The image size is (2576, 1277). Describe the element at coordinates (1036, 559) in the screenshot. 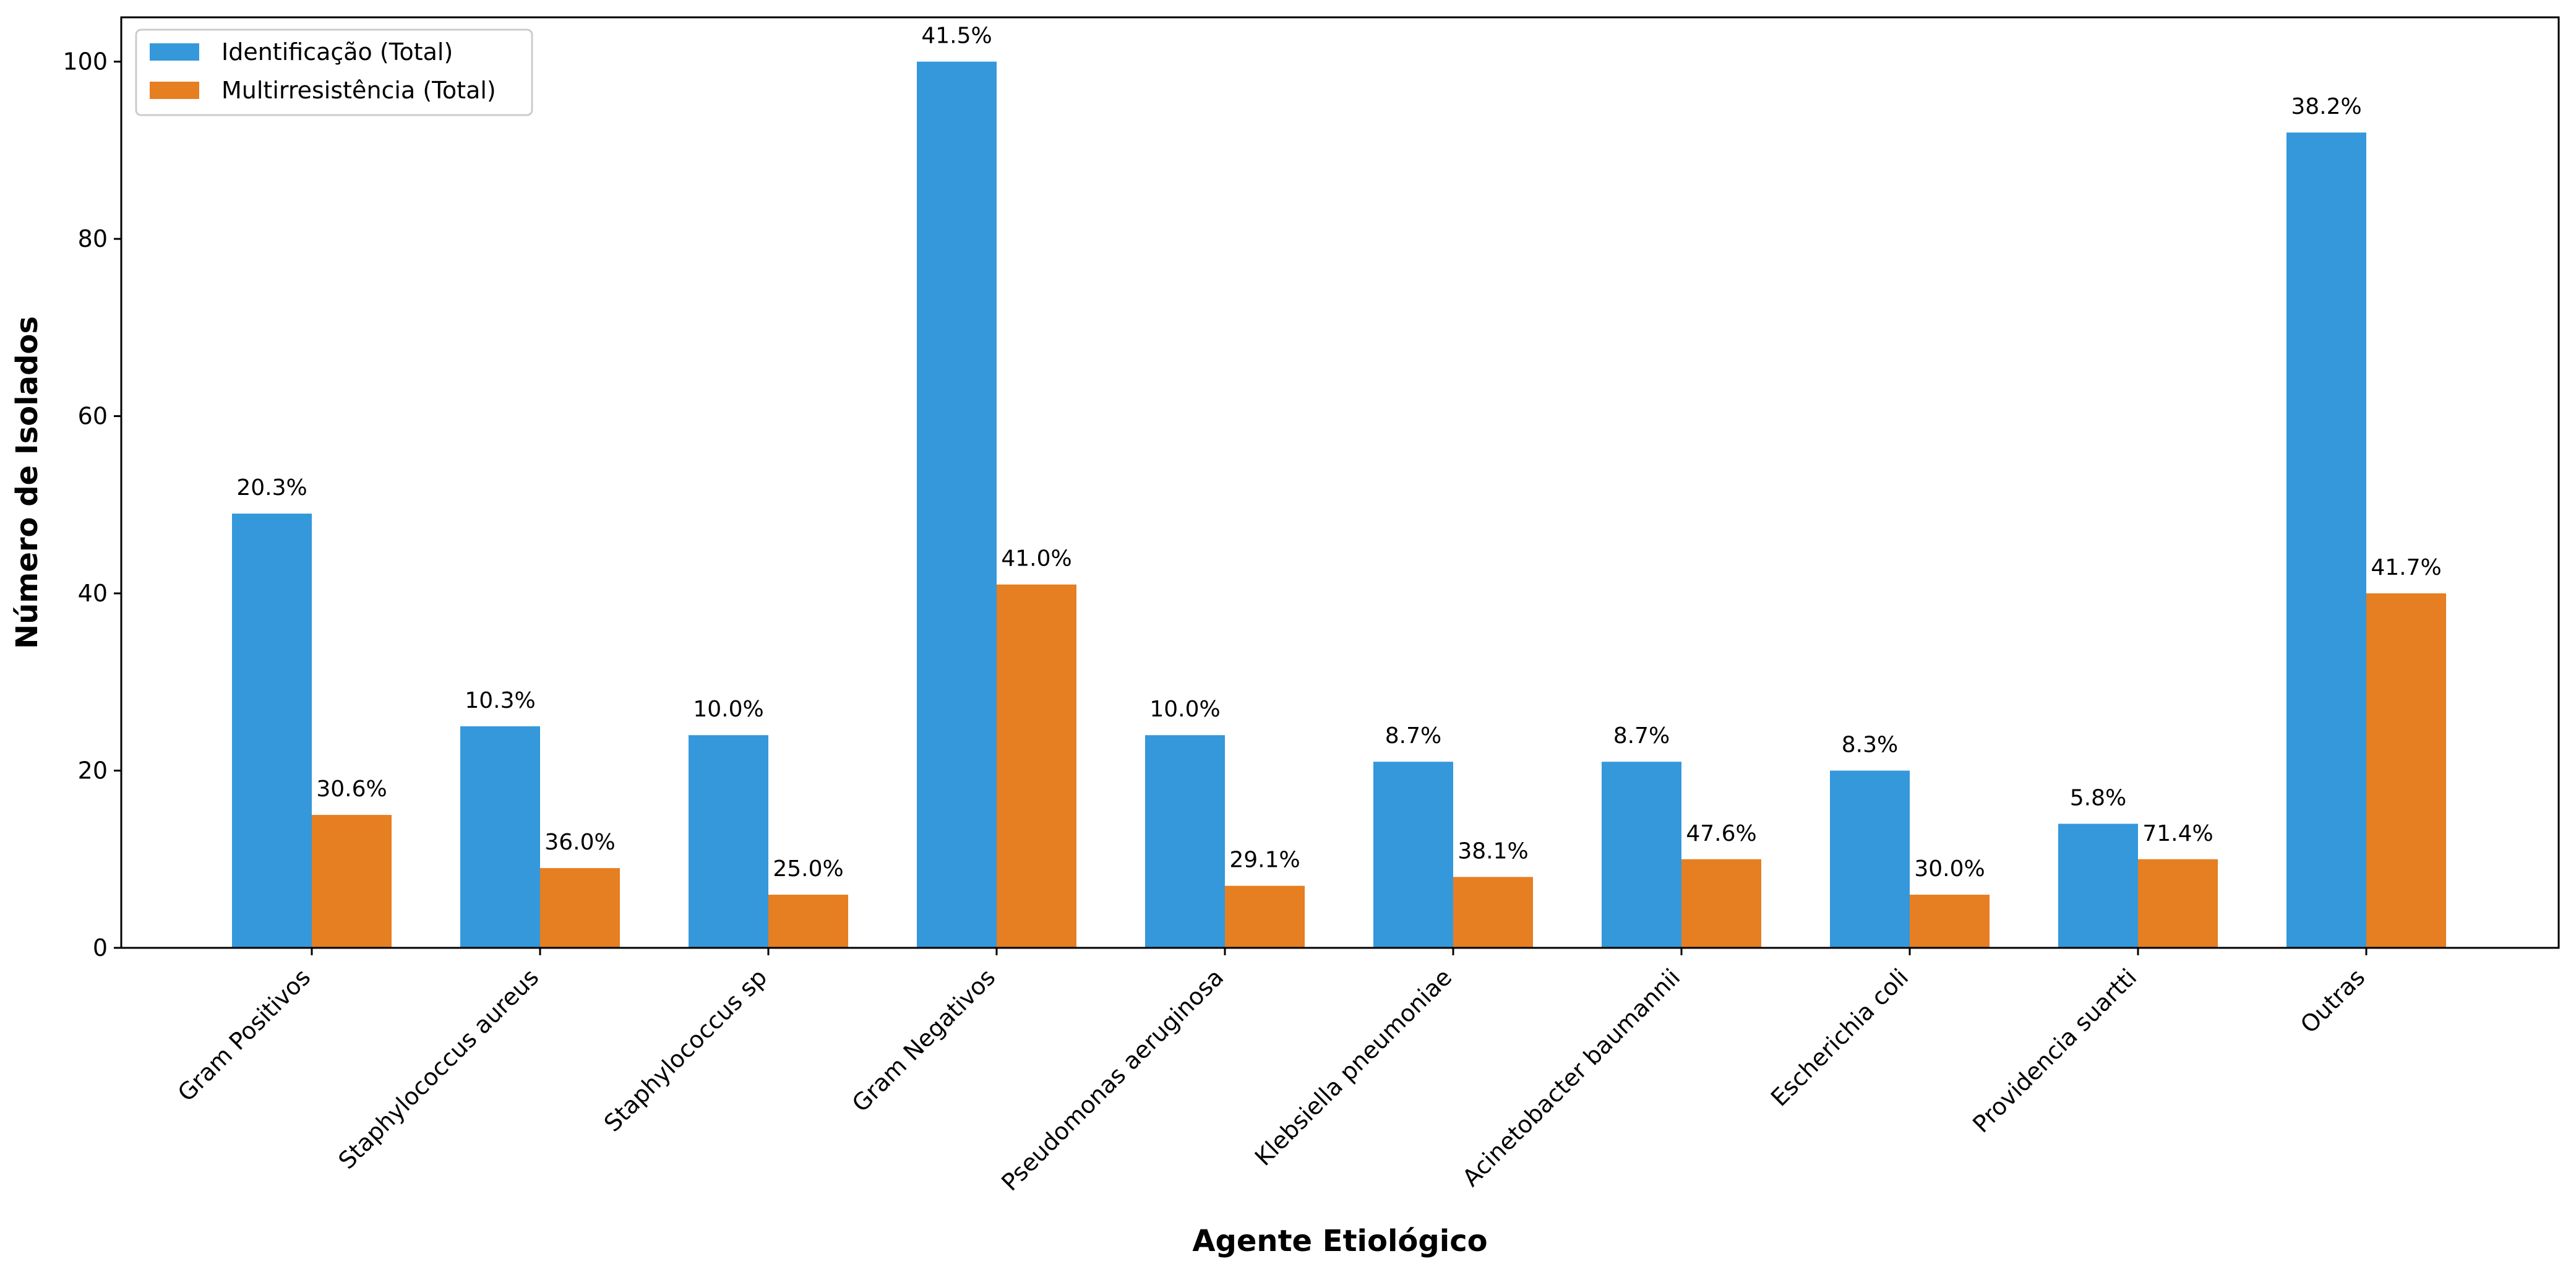

I see `bar-value-label: 41.0%` at that location.